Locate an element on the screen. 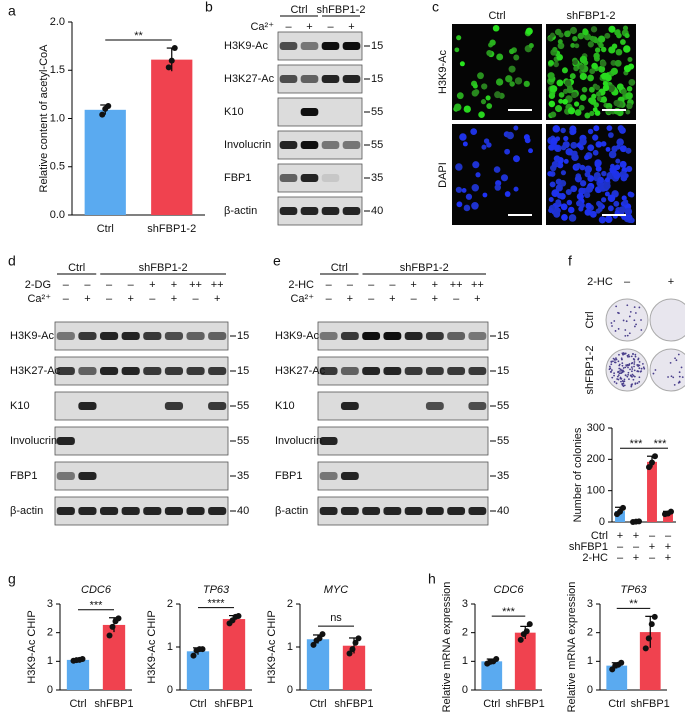 This screenshot has width=685, height=725. condition-label: shFBP1 is located at coordinates (588, 547).